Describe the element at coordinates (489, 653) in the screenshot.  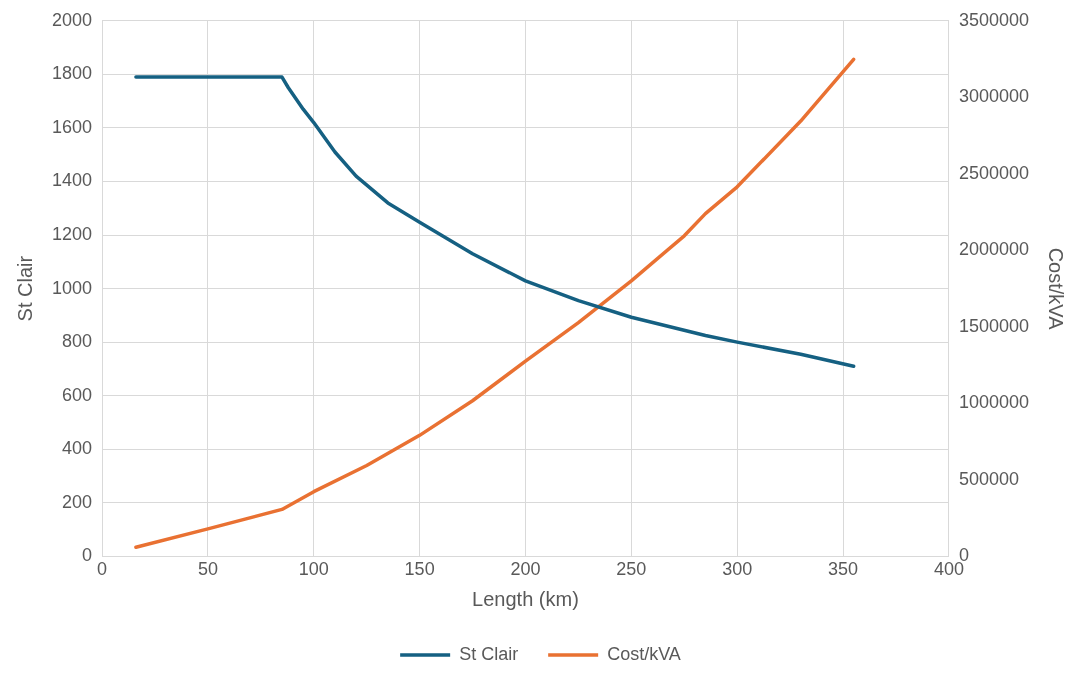
I see `legend-label: St Clair` at that location.